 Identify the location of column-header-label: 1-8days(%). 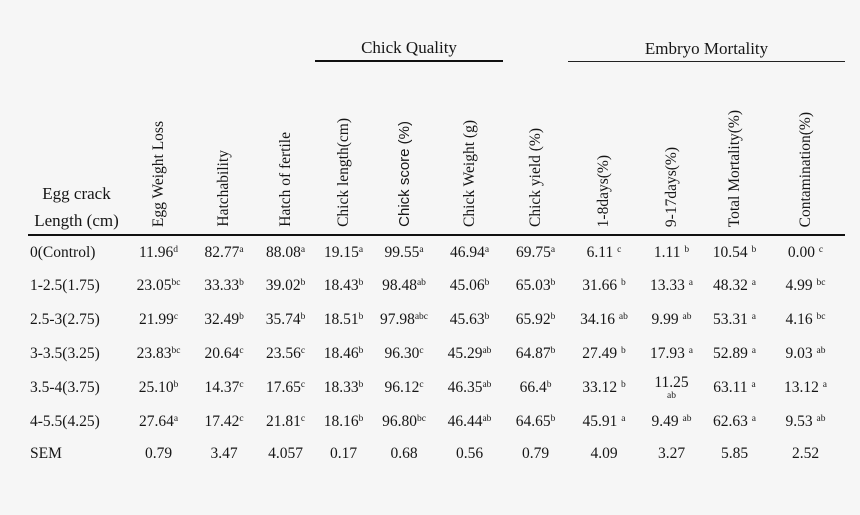
(604, 190).